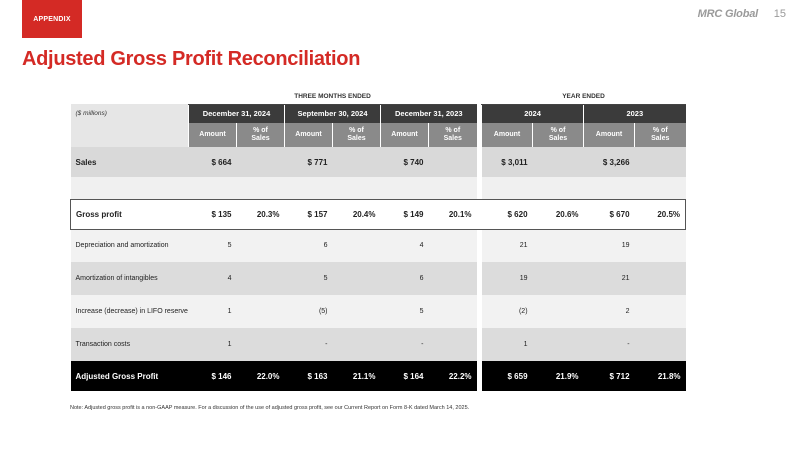 This screenshot has width=800, height=450. Describe the element at coordinates (660, 214) in the screenshot. I see `cell-value: 20.5%` at that location.